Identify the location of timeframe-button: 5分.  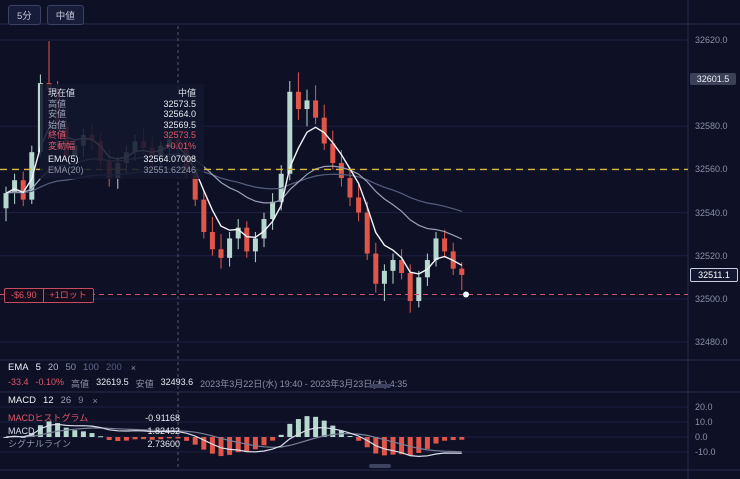
(24, 15).